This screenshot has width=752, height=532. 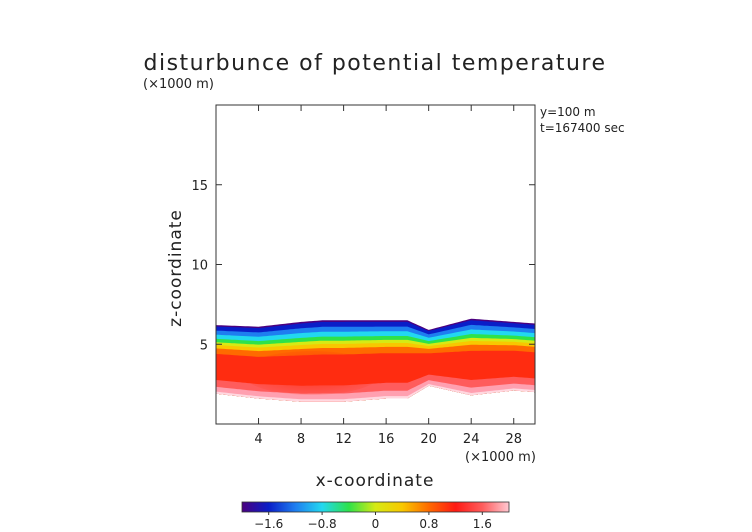 I want to click on colorbar-ticks: −1.6 −0.8 0 0.8 1.6, so click(x=373, y=521).